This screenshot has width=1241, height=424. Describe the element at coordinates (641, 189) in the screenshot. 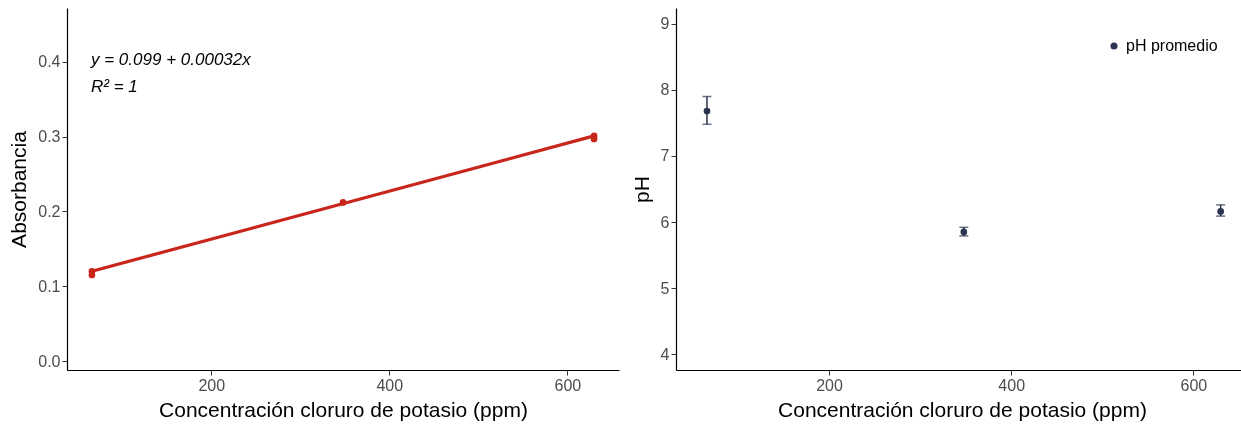

I see `y-axis-title: pH` at that location.